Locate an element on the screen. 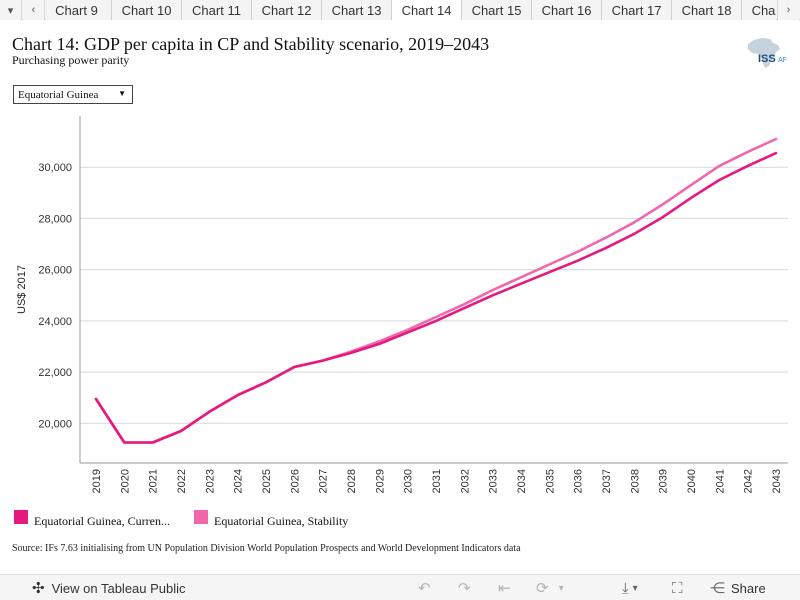 The width and height of the screenshot is (800, 600). download-button: ⤓ ▾ is located at coordinates (630, 587).